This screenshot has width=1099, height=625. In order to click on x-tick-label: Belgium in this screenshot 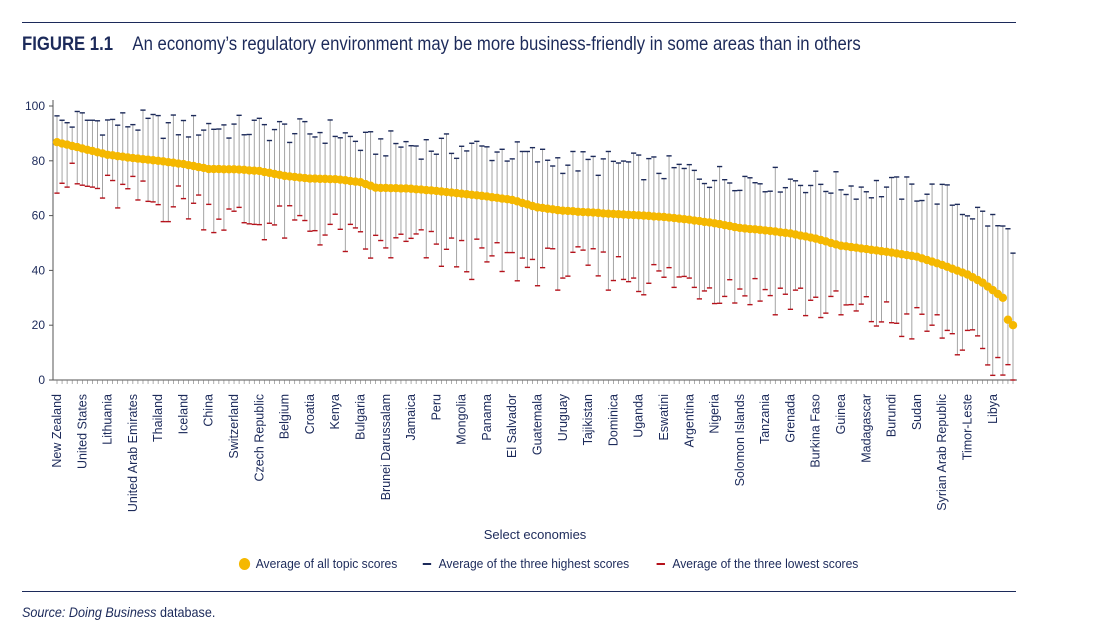, I will do `click(285, 416)`.